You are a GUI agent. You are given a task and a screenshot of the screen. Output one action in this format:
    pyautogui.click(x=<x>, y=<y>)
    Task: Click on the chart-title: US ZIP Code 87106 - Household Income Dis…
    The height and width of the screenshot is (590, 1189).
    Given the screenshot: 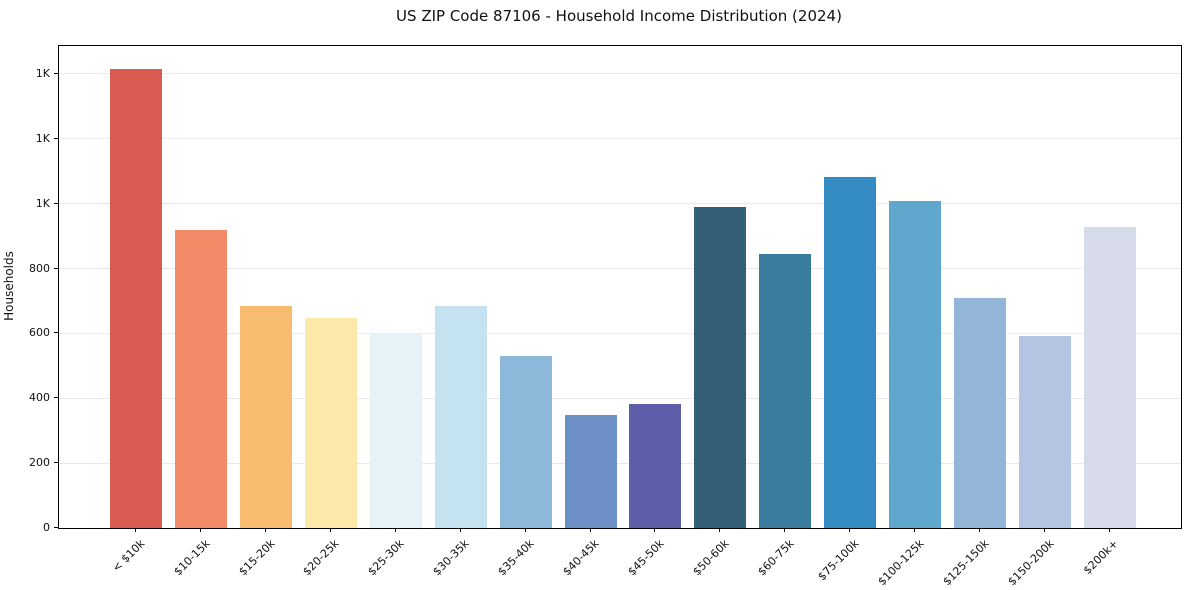 What is the action you would take?
    pyautogui.click(x=619, y=16)
    